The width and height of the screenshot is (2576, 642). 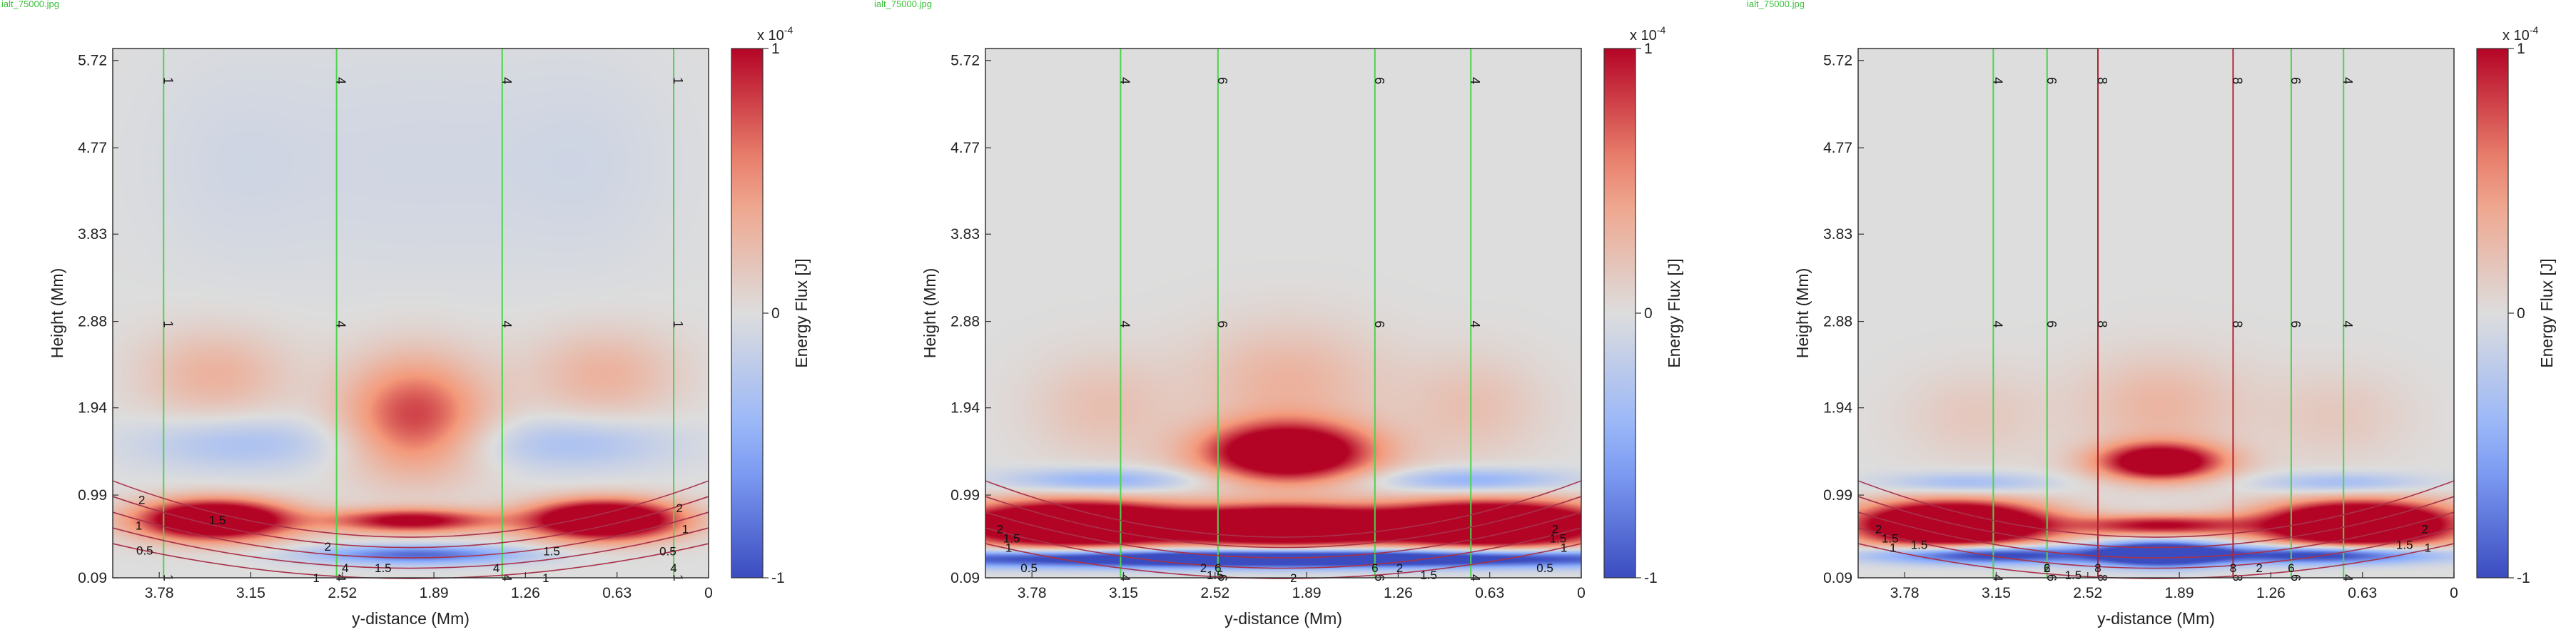 I want to click on x-tick-label: 0.63, so click(x=617, y=593).